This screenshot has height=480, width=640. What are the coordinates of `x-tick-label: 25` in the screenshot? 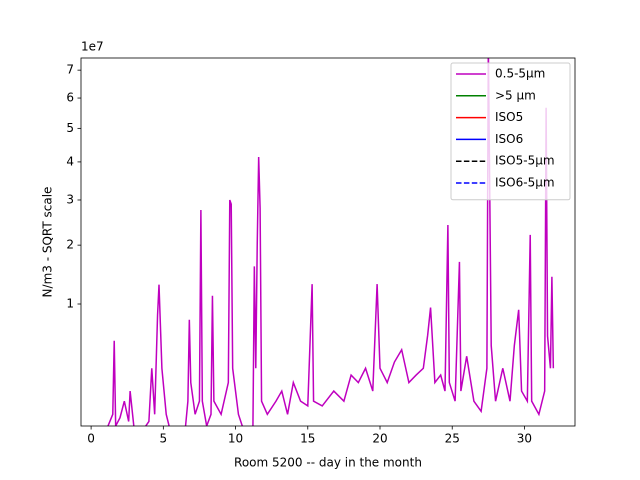 It's located at (452, 439).